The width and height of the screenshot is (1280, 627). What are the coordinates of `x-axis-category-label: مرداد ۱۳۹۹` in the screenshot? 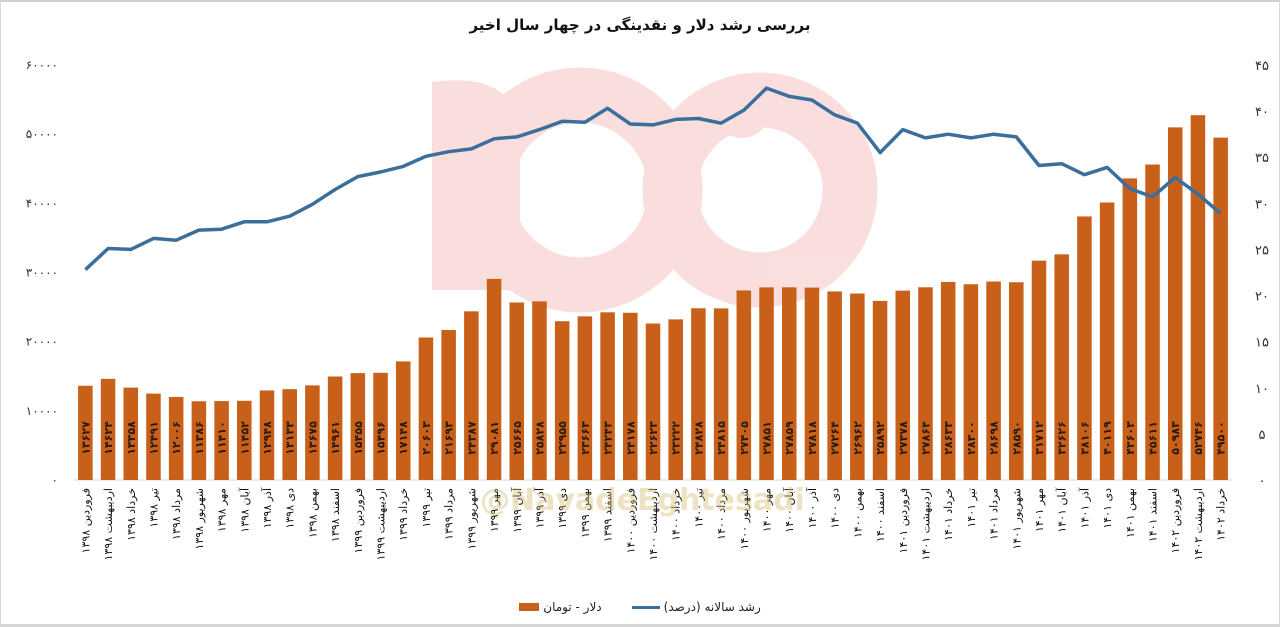 It's located at (449, 514).